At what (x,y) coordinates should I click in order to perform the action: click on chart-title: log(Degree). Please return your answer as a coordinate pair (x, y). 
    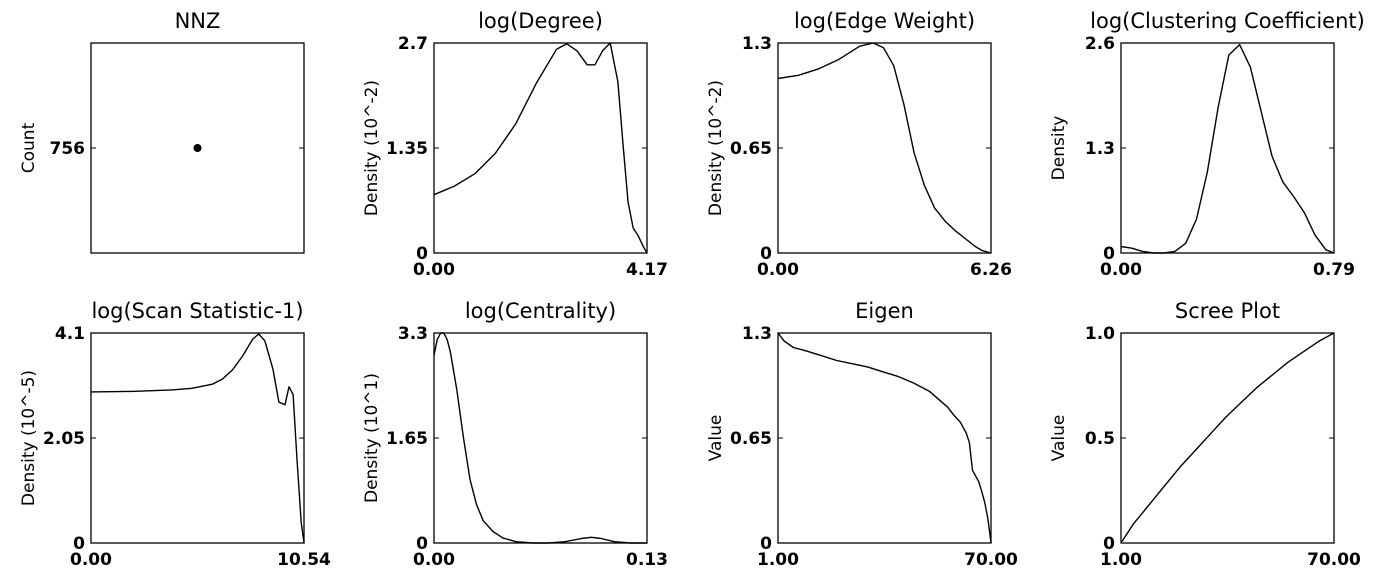
    Looking at the image, I should click on (540, 21).